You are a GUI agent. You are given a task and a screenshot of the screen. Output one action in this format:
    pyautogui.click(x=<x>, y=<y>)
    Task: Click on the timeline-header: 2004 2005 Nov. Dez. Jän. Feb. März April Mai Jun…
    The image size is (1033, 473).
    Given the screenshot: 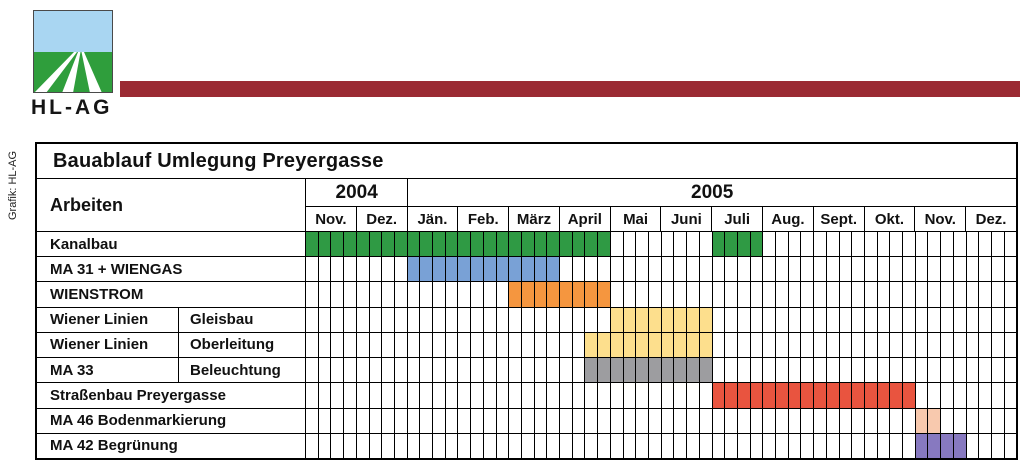 What is the action you would take?
    pyautogui.click(x=661, y=205)
    